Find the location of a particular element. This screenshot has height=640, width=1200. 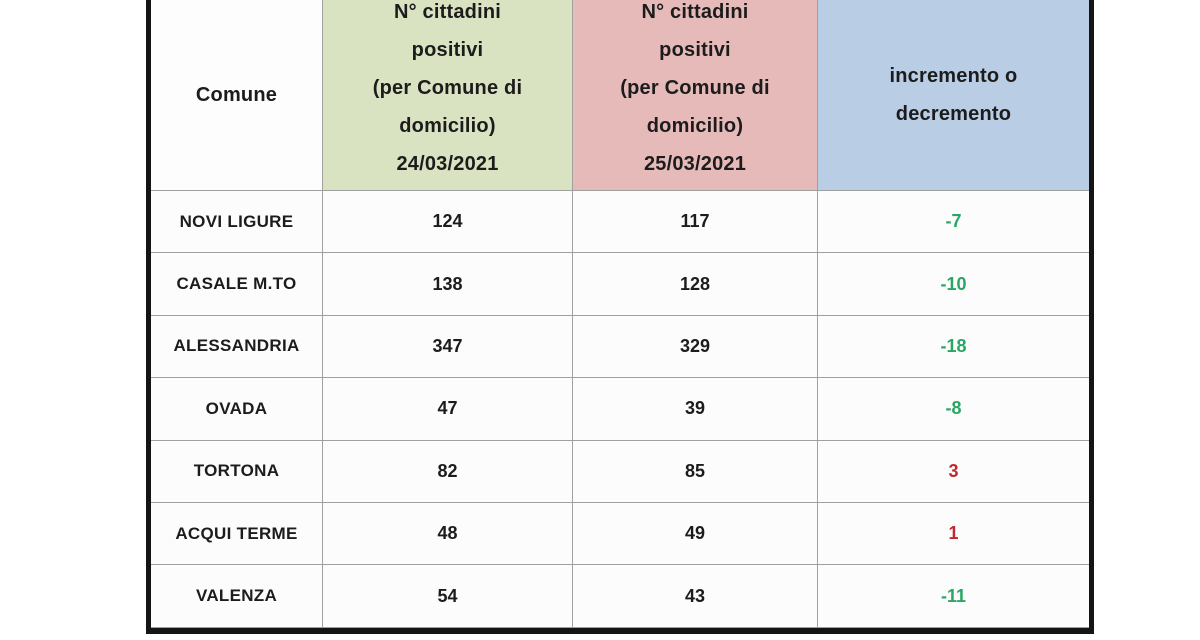

comune-cell: ACQUI TERME is located at coordinates (237, 534).